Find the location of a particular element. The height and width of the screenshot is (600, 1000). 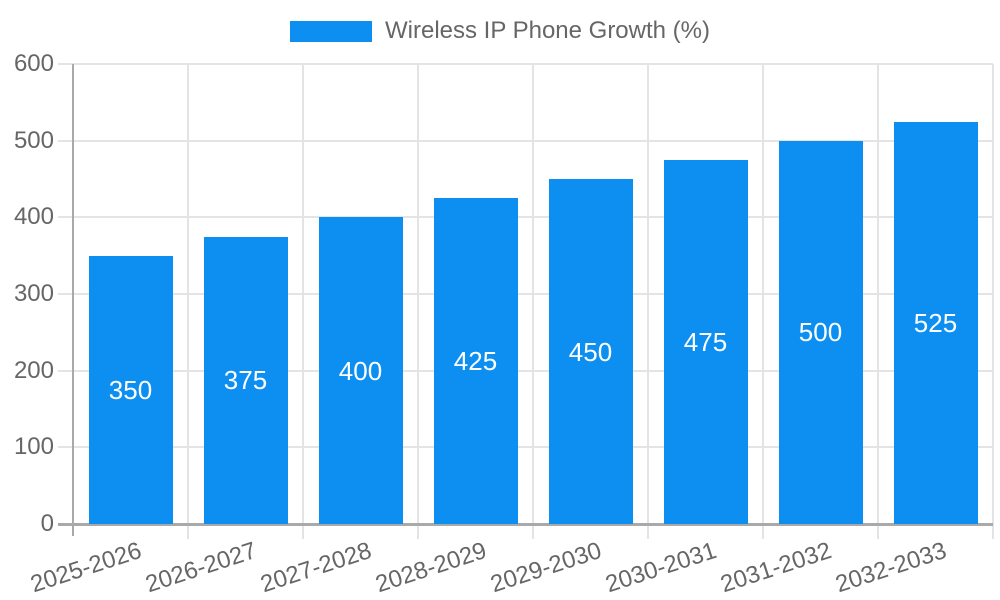

y-axis-tick-label: 300 is located at coordinates (33, 293).